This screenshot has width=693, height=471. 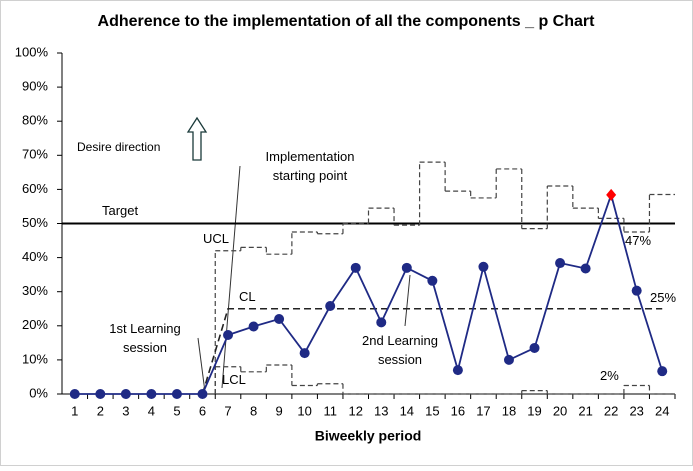 I want to click on annotation: Desire direction, so click(x=118, y=147).